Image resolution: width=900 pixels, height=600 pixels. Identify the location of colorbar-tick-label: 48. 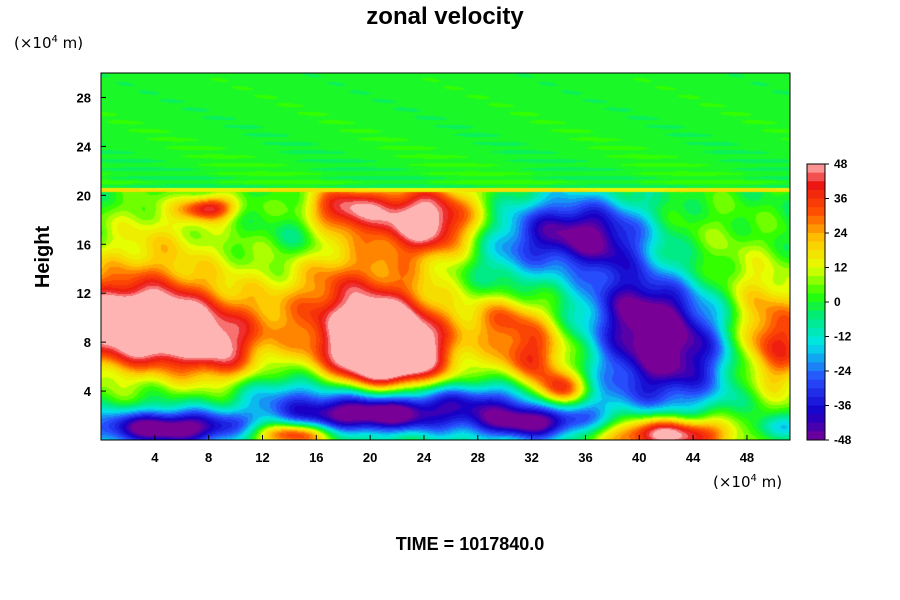
(841, 164).